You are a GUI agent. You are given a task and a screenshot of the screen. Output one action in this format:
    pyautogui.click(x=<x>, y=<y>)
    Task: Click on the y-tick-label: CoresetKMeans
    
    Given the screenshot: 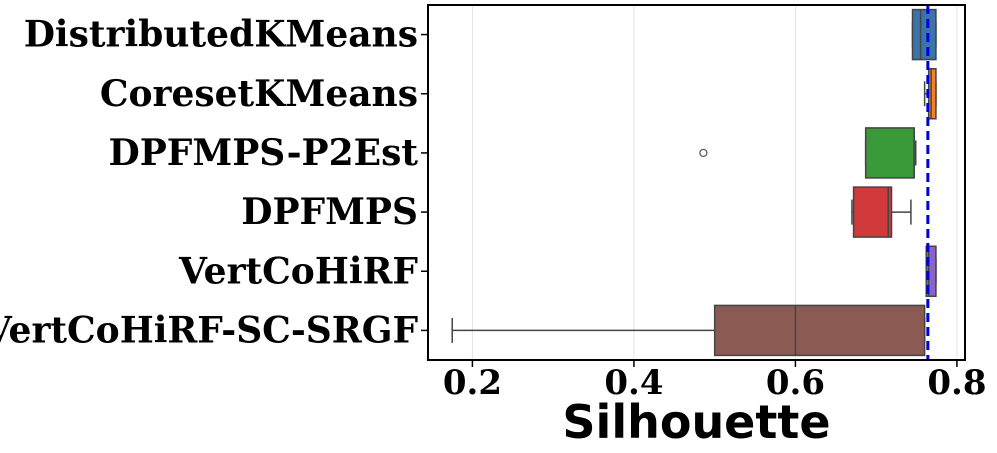 What is the action you would take?
    pyautogui.click(x=259, y=94)
    